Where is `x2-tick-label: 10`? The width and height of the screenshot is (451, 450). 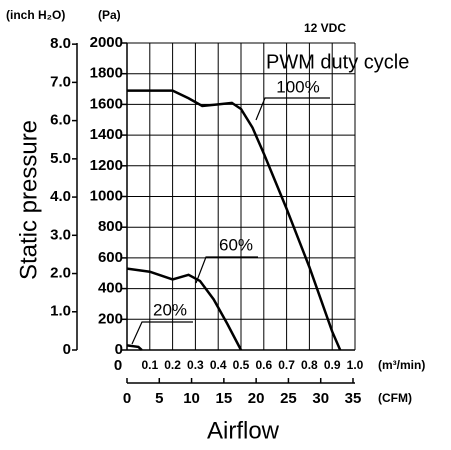 x2-tick-label: 10 is located at coordinates (191, 398).